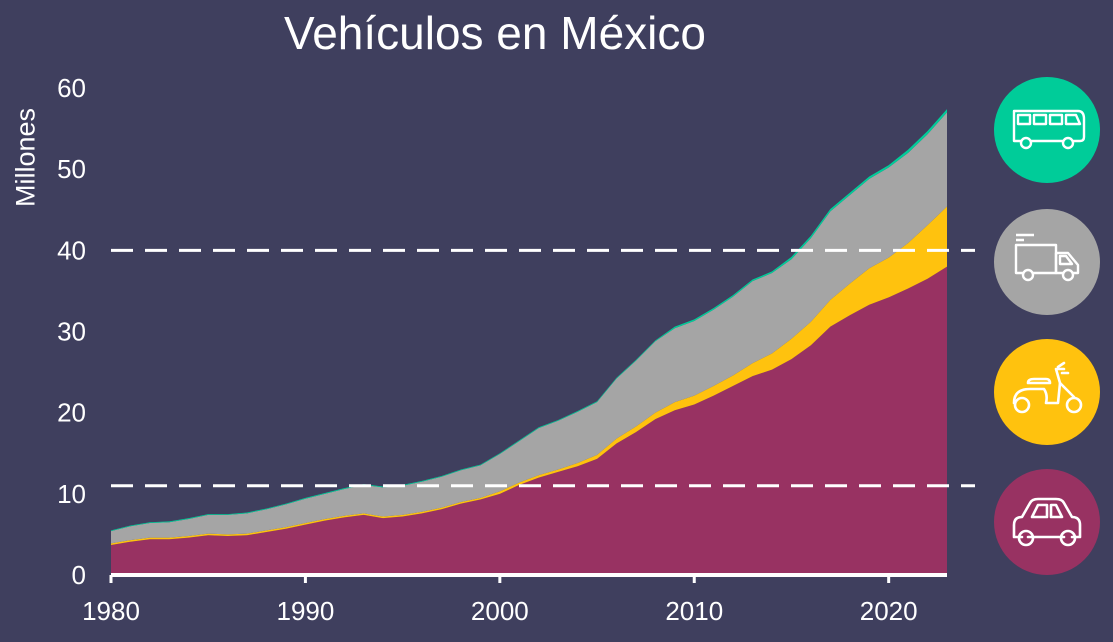  I want to click on motorcycle-legend, so click(1047, 392).